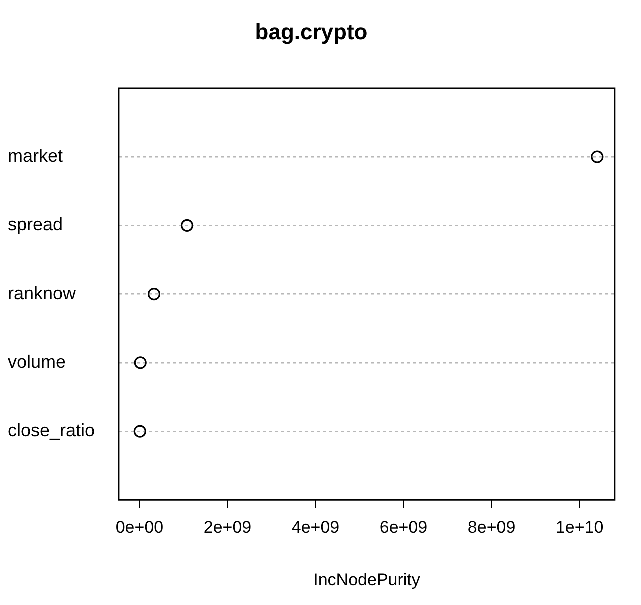 This screenshot has width=641, height=605. What do you see at coordinates (367, 580) in the screenshot?
I see `x-axis-title: IncNodePurity` at bounding box center [367, 580].